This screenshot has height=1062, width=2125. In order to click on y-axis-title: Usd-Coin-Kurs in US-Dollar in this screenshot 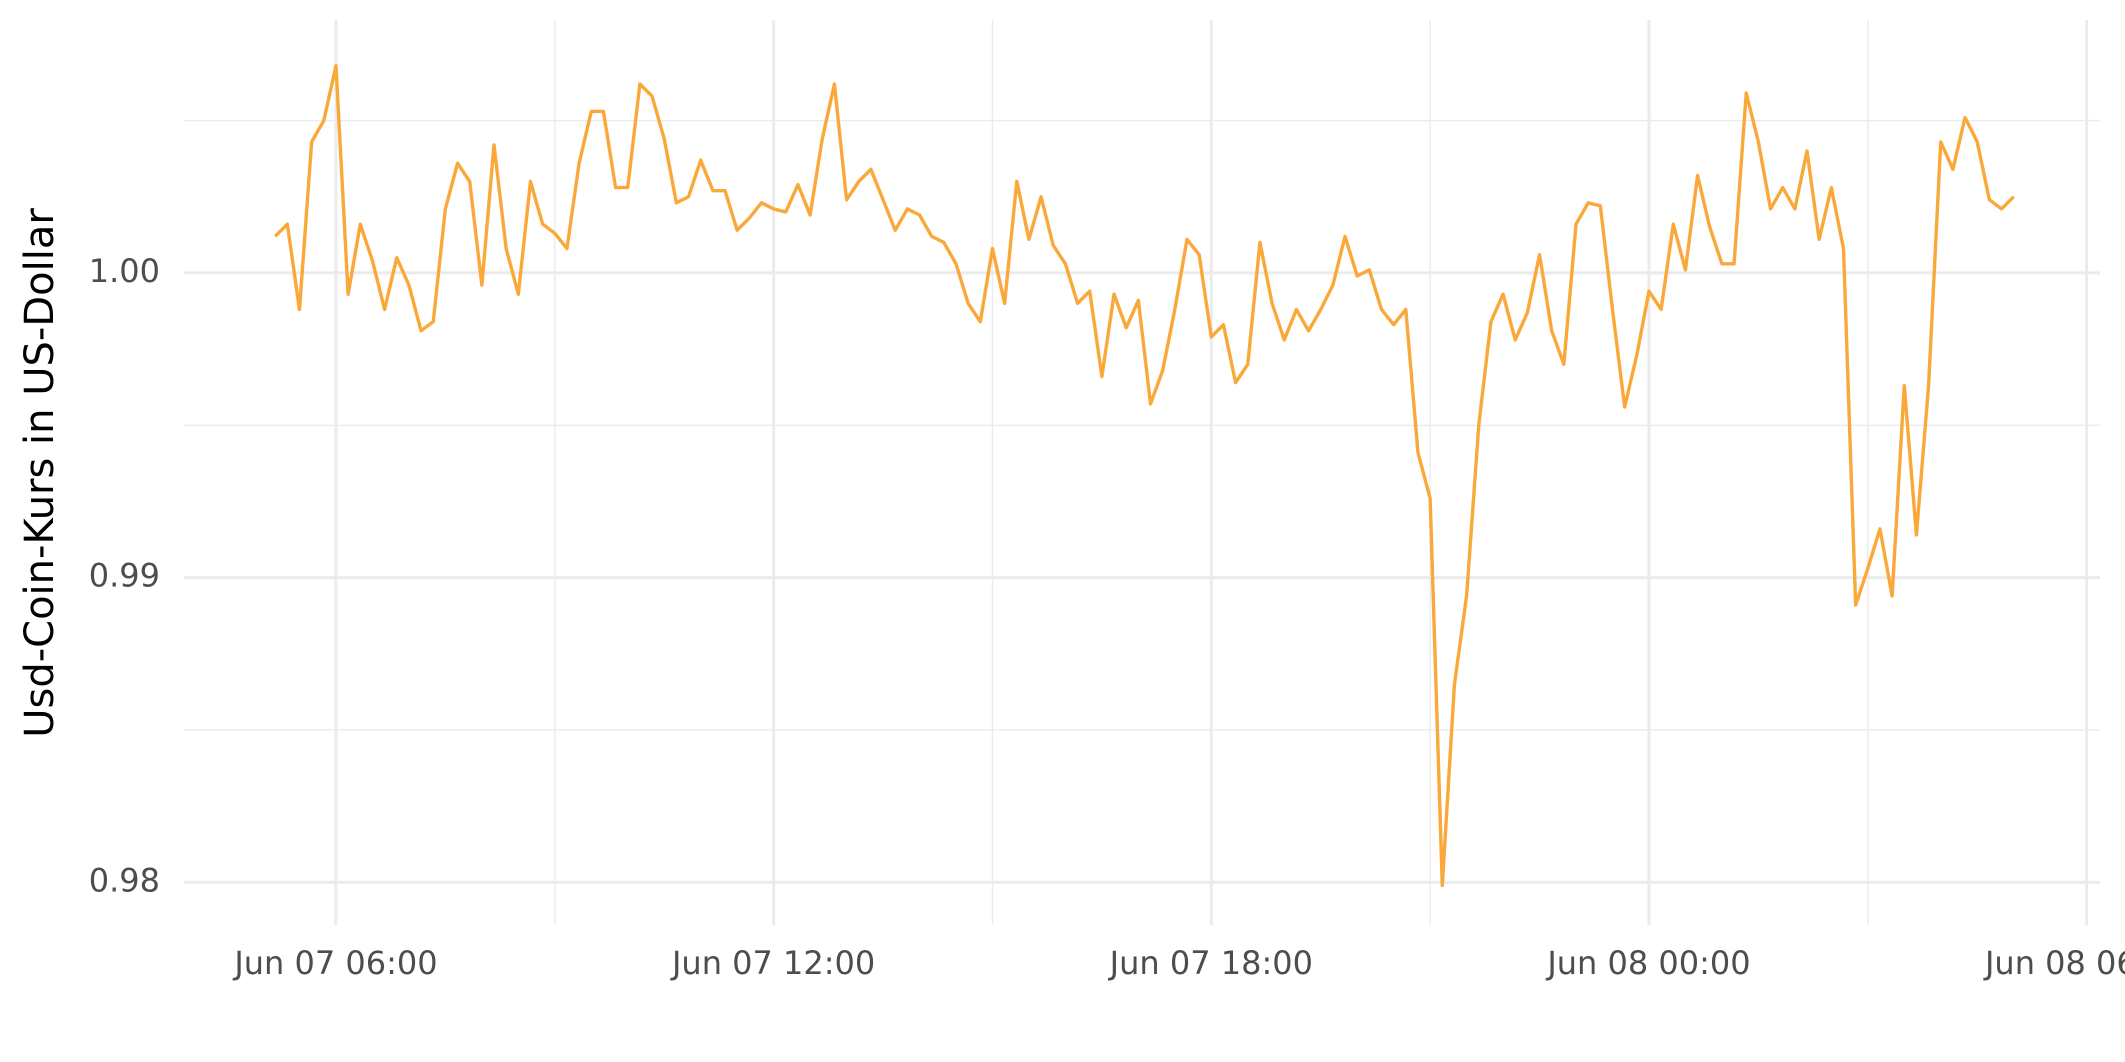, I will do `click(40, 473)`.